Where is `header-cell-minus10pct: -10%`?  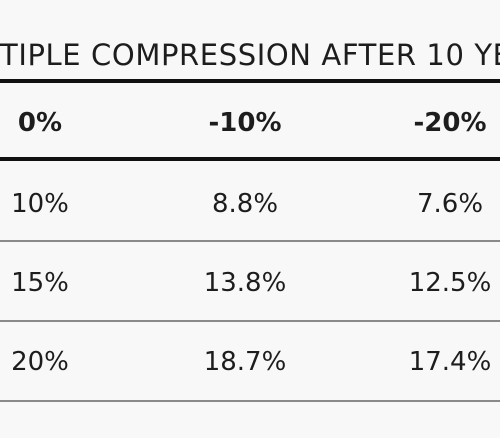
header-cell-minus10pct: -10% is located at coordinates (245, 123).